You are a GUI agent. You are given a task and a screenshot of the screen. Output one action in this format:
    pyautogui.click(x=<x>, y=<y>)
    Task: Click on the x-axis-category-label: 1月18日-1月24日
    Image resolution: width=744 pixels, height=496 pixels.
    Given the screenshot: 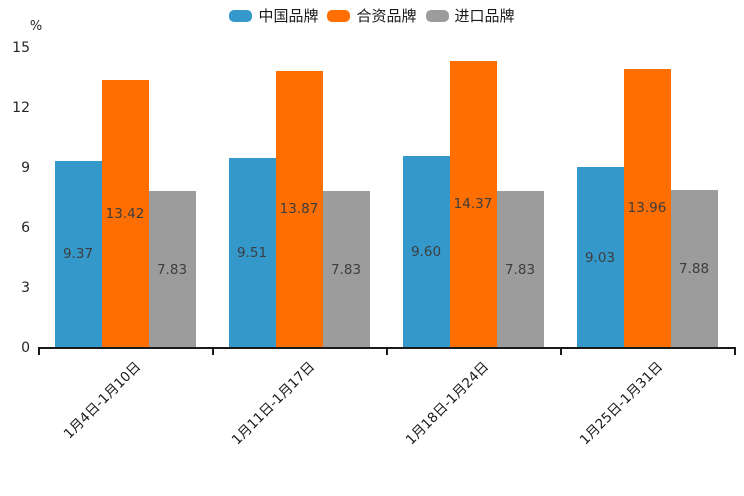 What is the action you would take?
    pyautogui.click(x=447, y=403)
    